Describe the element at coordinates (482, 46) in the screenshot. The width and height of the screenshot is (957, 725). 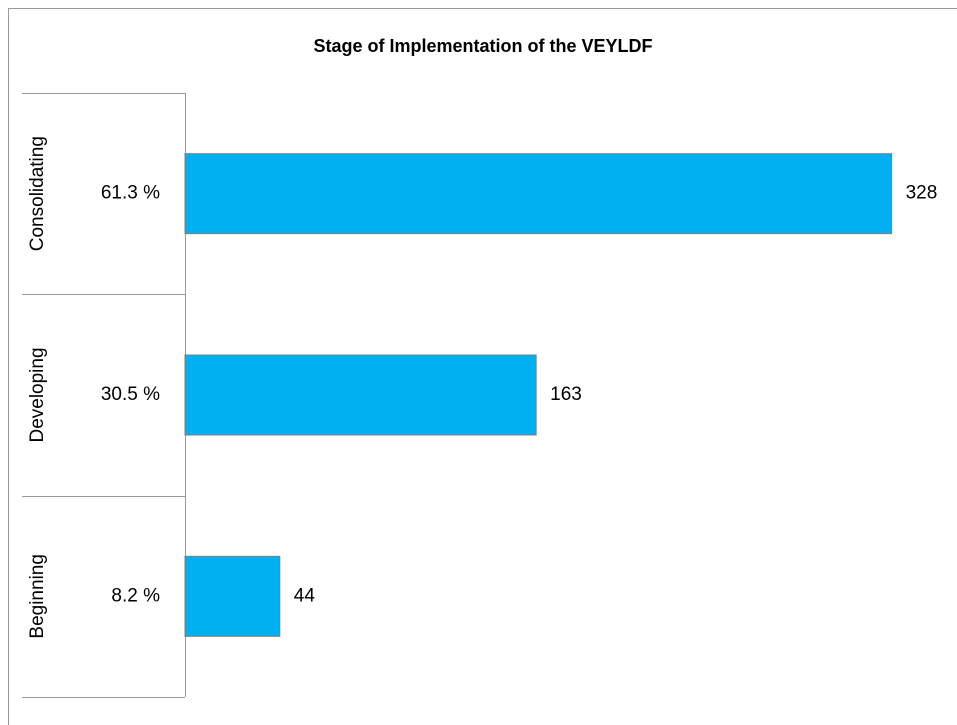
I see `chart-title: Stage of Implementation of the VEYLDF` at that location.